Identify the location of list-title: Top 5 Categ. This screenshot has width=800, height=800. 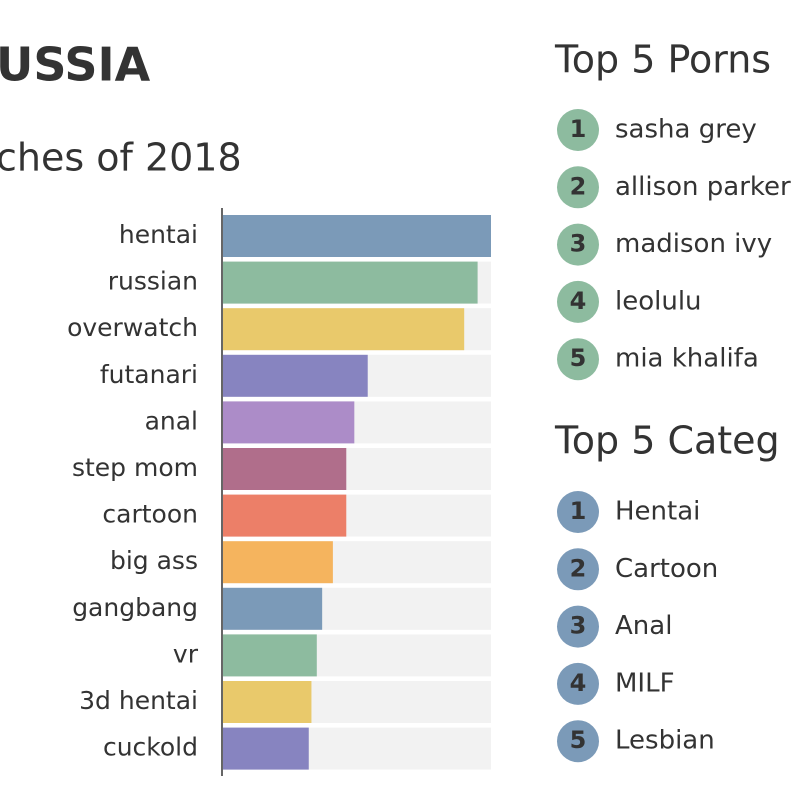
(667, 441).